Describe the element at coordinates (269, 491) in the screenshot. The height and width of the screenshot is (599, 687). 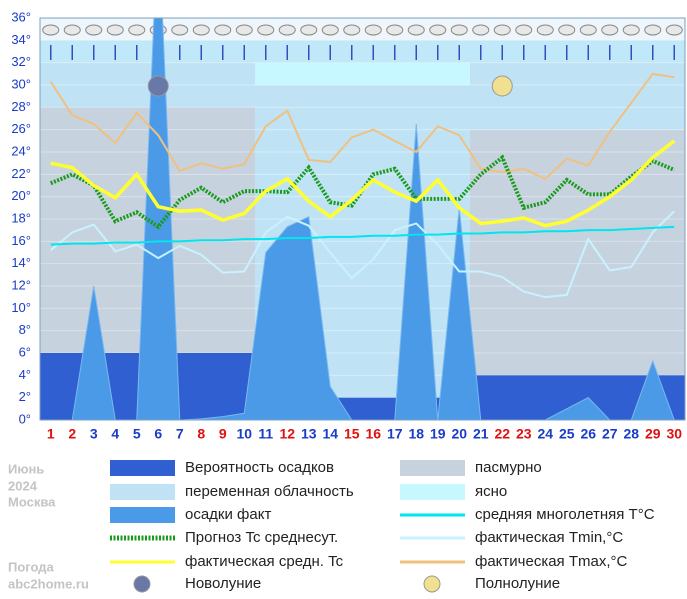
I see `legend-label: переменная облачность` at that location.